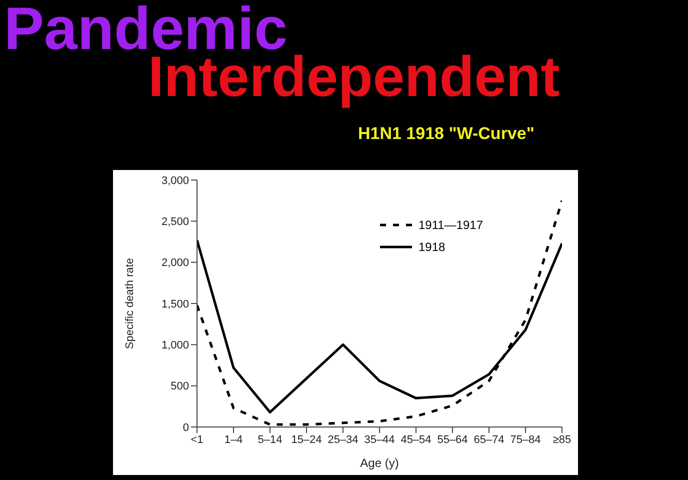  I want to click on y-tick-label: 1,000, so click(175, 346).